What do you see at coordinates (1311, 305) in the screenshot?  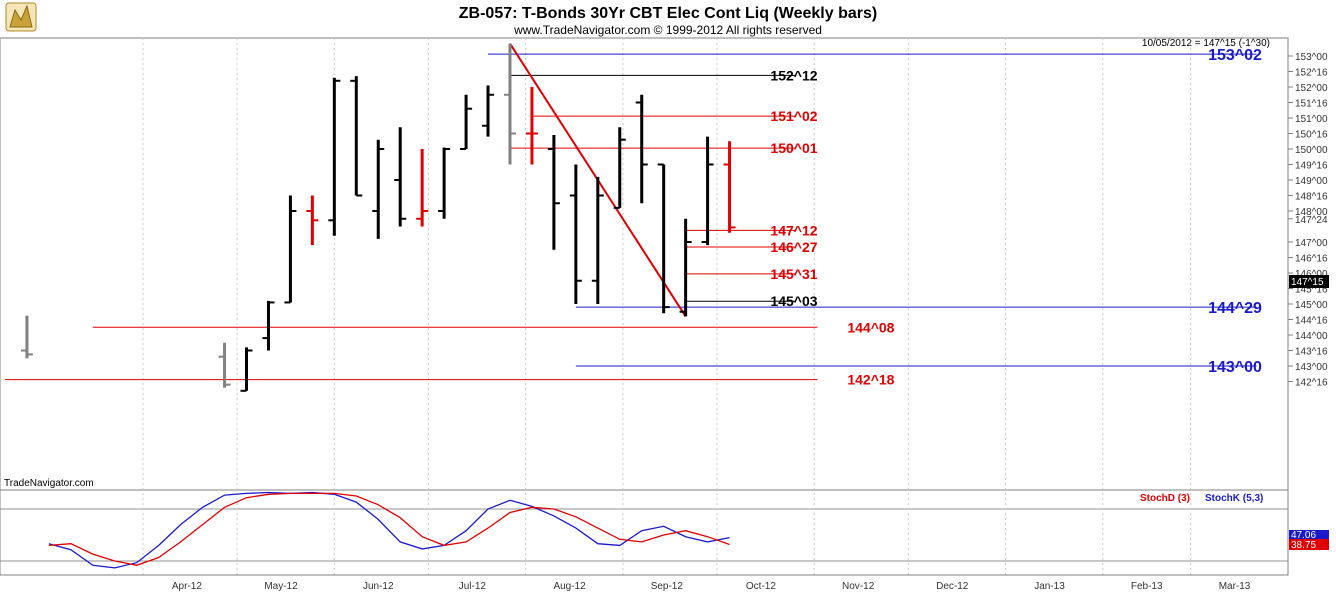 I see `y-tick-label: 145^00` at bounding box center [1311, 305].